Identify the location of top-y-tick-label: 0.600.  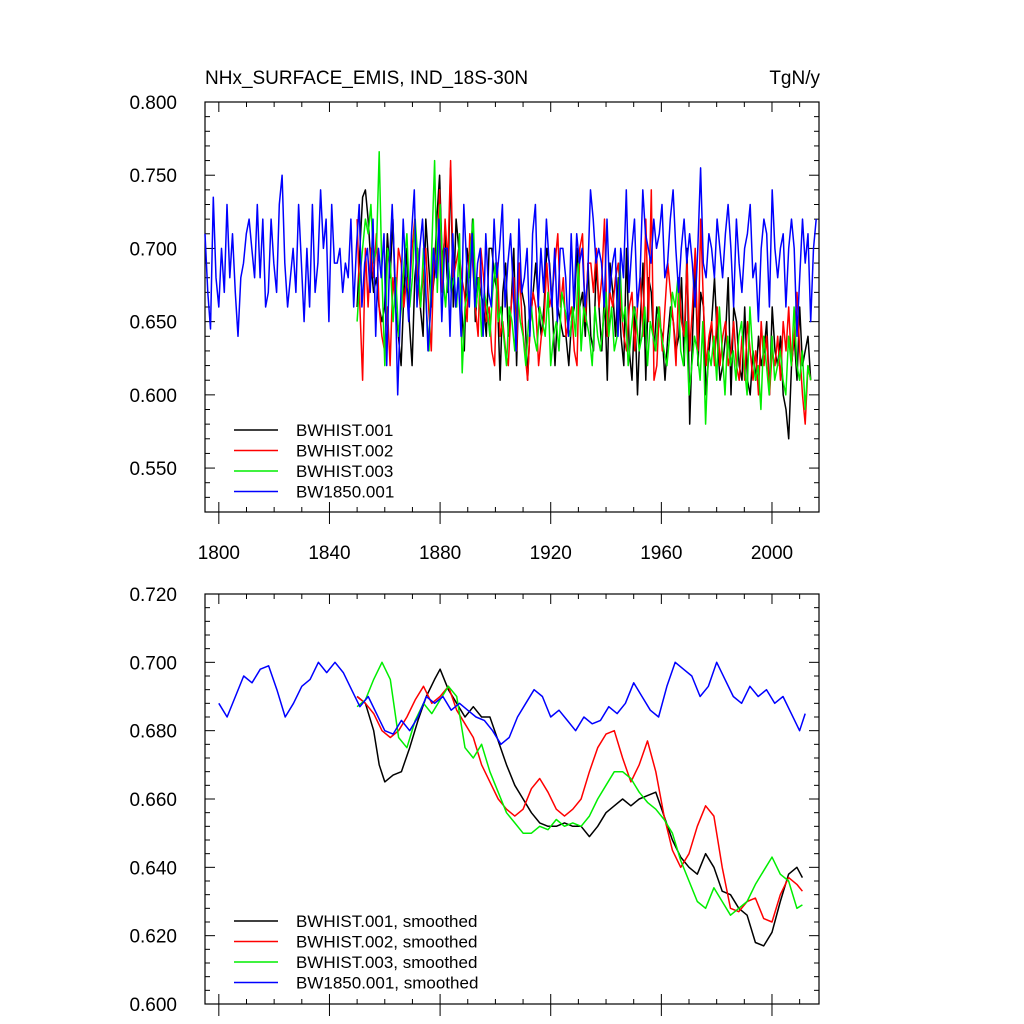
(153, 396).